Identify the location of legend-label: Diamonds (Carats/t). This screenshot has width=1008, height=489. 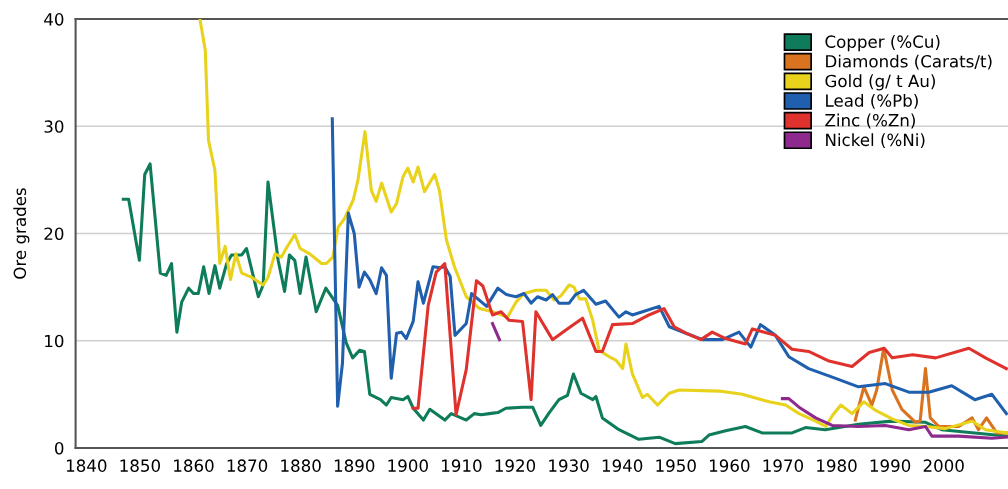
(909, 62).